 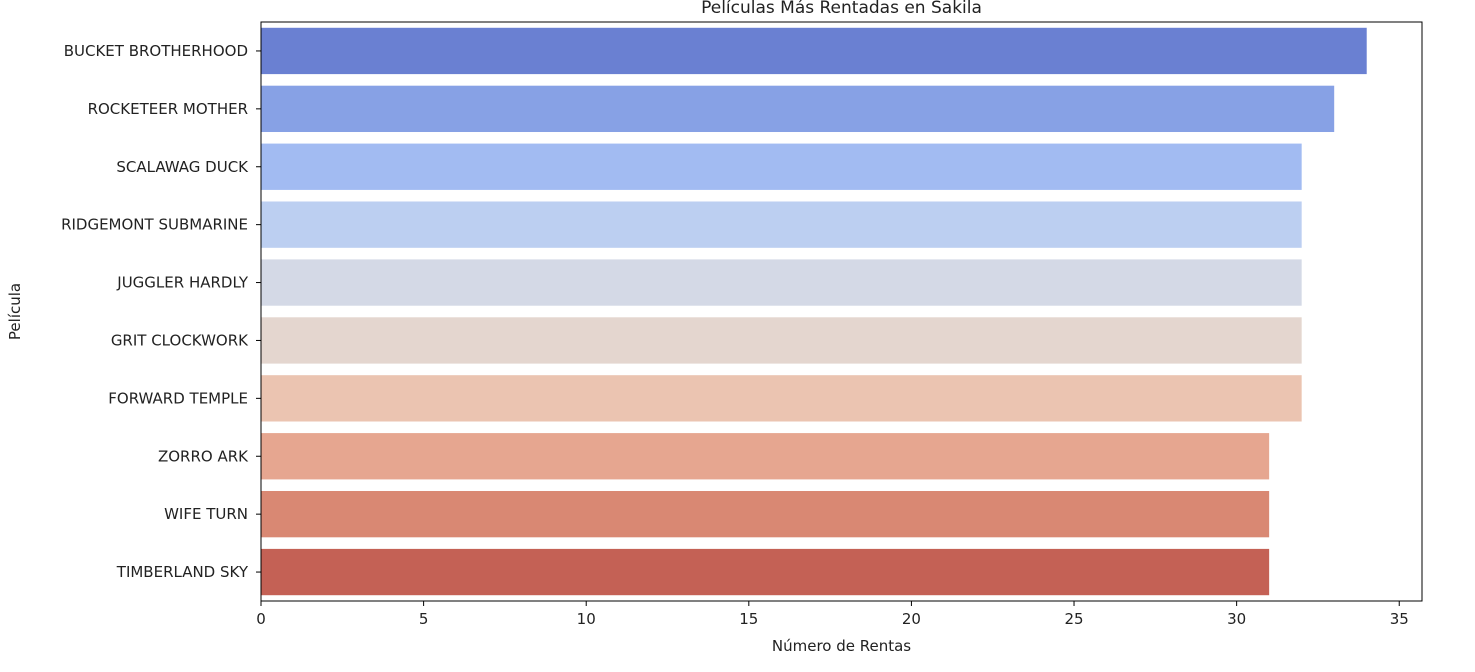 What do you see at coordinates (1399, 619) in the screenshot?
I see `x-tick-label: 35` at bounding box center [1399, 619].